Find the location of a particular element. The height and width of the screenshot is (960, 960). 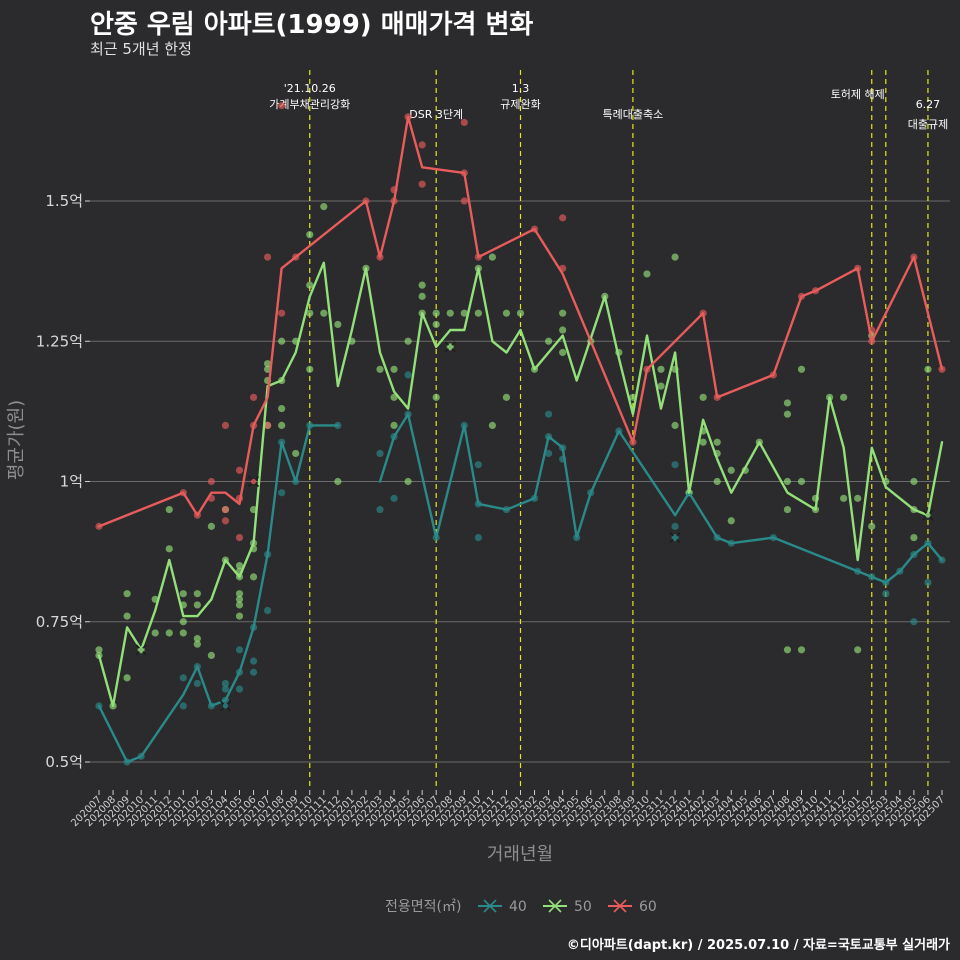

y-axis-ticks: 0.5억 0.75억 1억 1.25억 1.5억 is located at coordinates (63, 481).